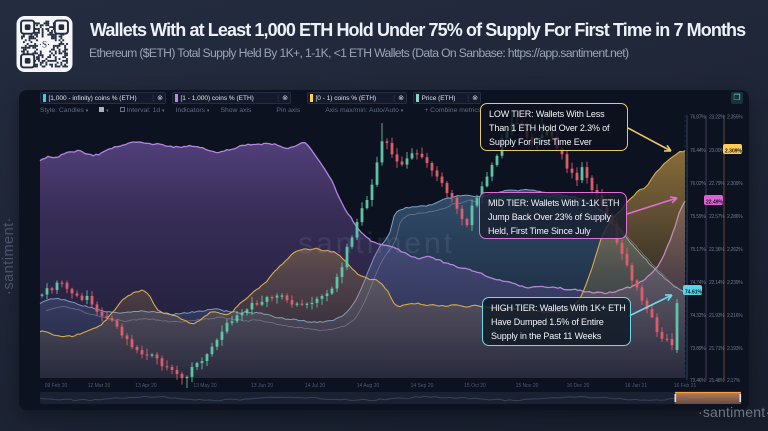  I want to click on svg-text: 2.286%, so click(735, 217).